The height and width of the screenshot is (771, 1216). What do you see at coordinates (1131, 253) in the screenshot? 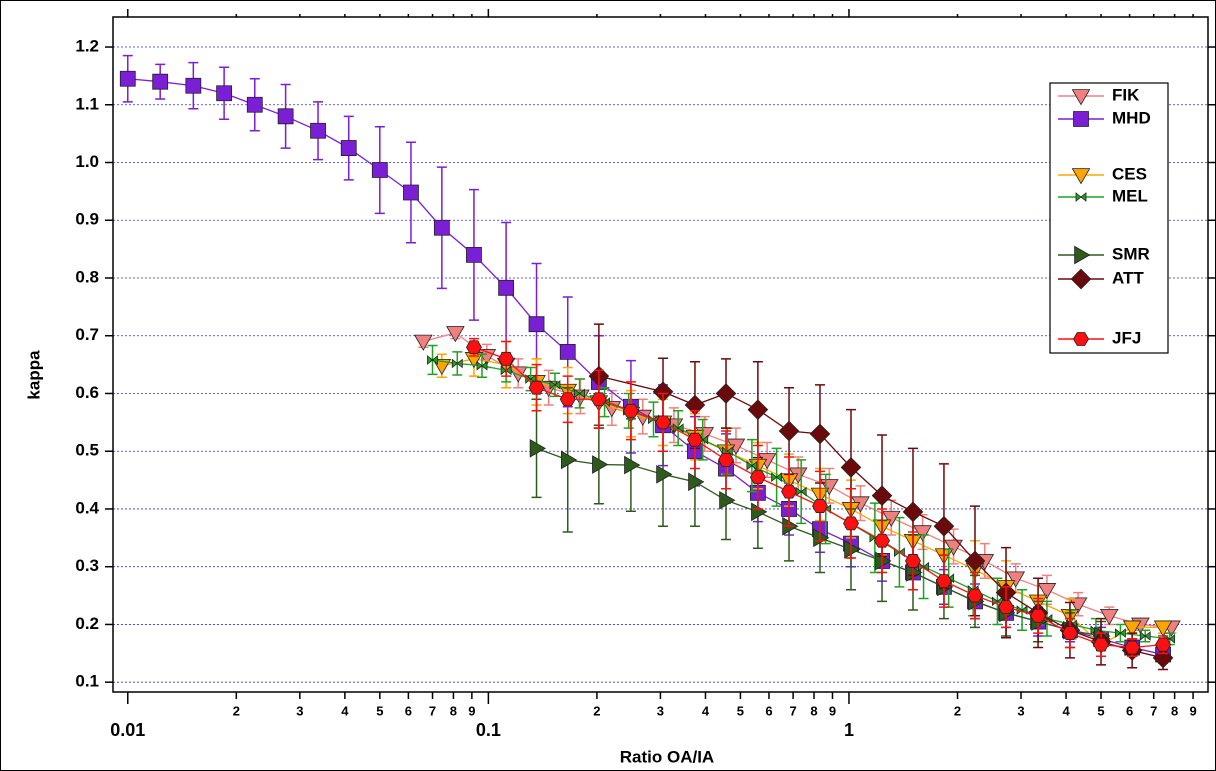
I see `legend-label: SMR` at bounding box center [1131, 253].